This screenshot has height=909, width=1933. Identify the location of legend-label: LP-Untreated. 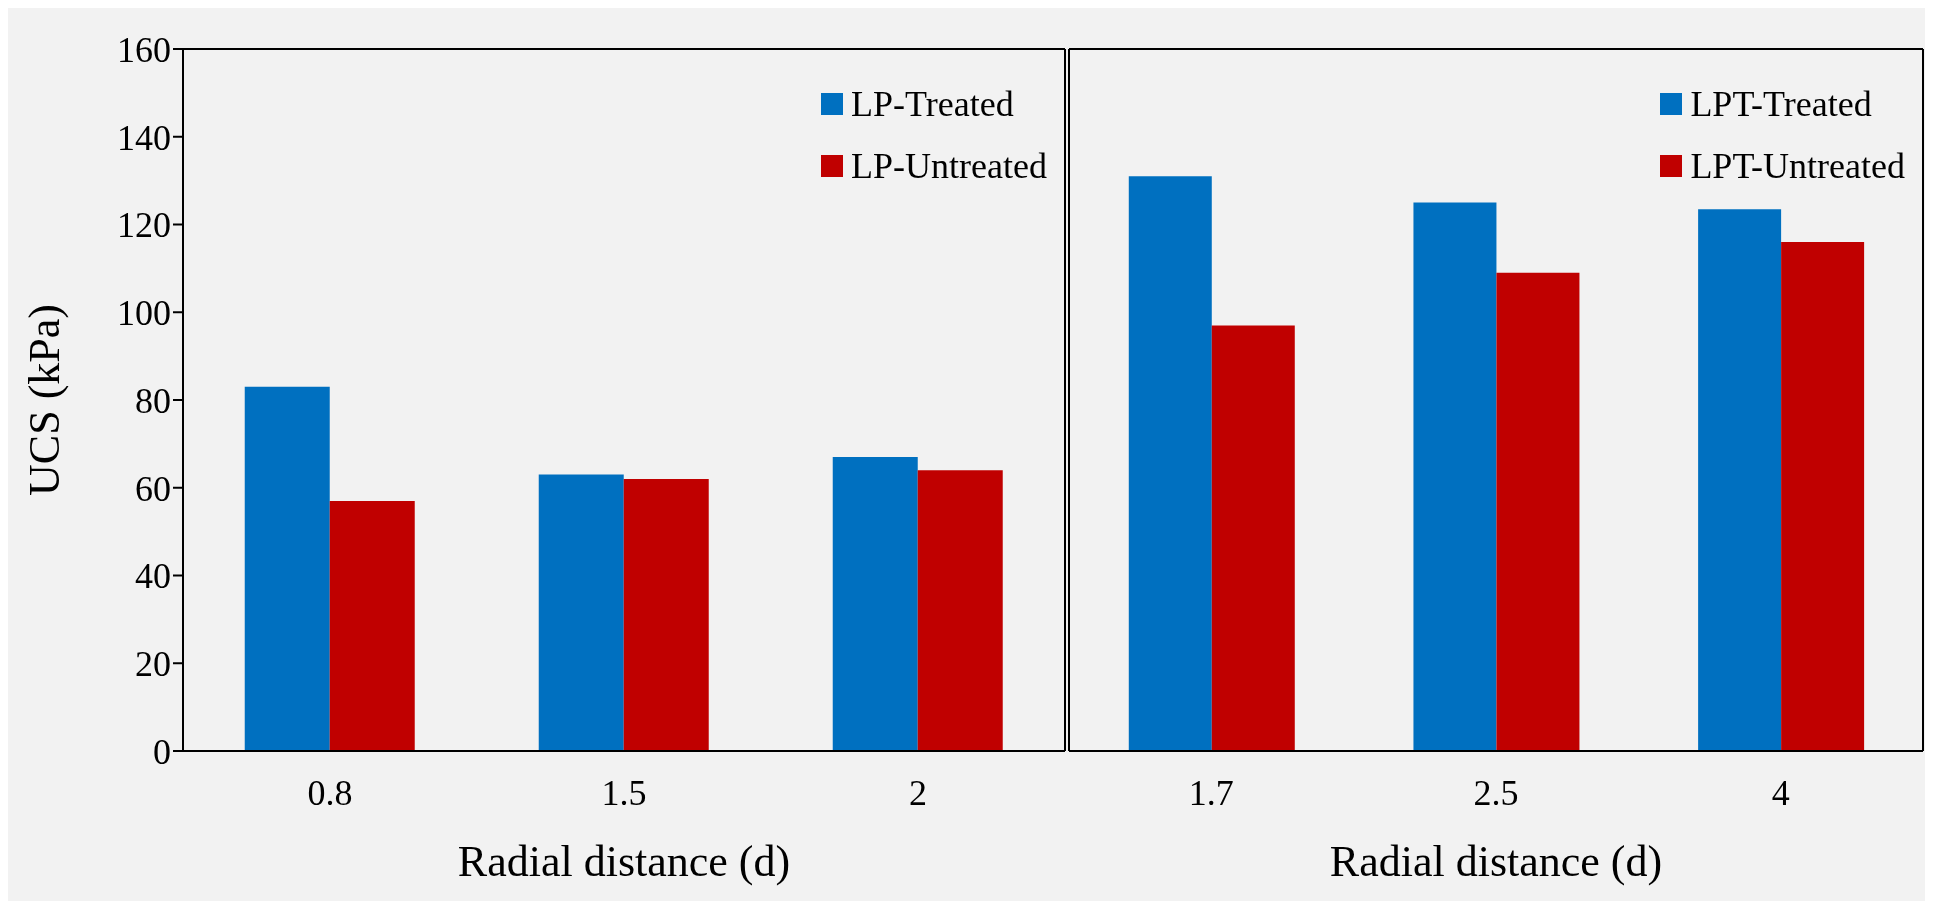
(949, 166).